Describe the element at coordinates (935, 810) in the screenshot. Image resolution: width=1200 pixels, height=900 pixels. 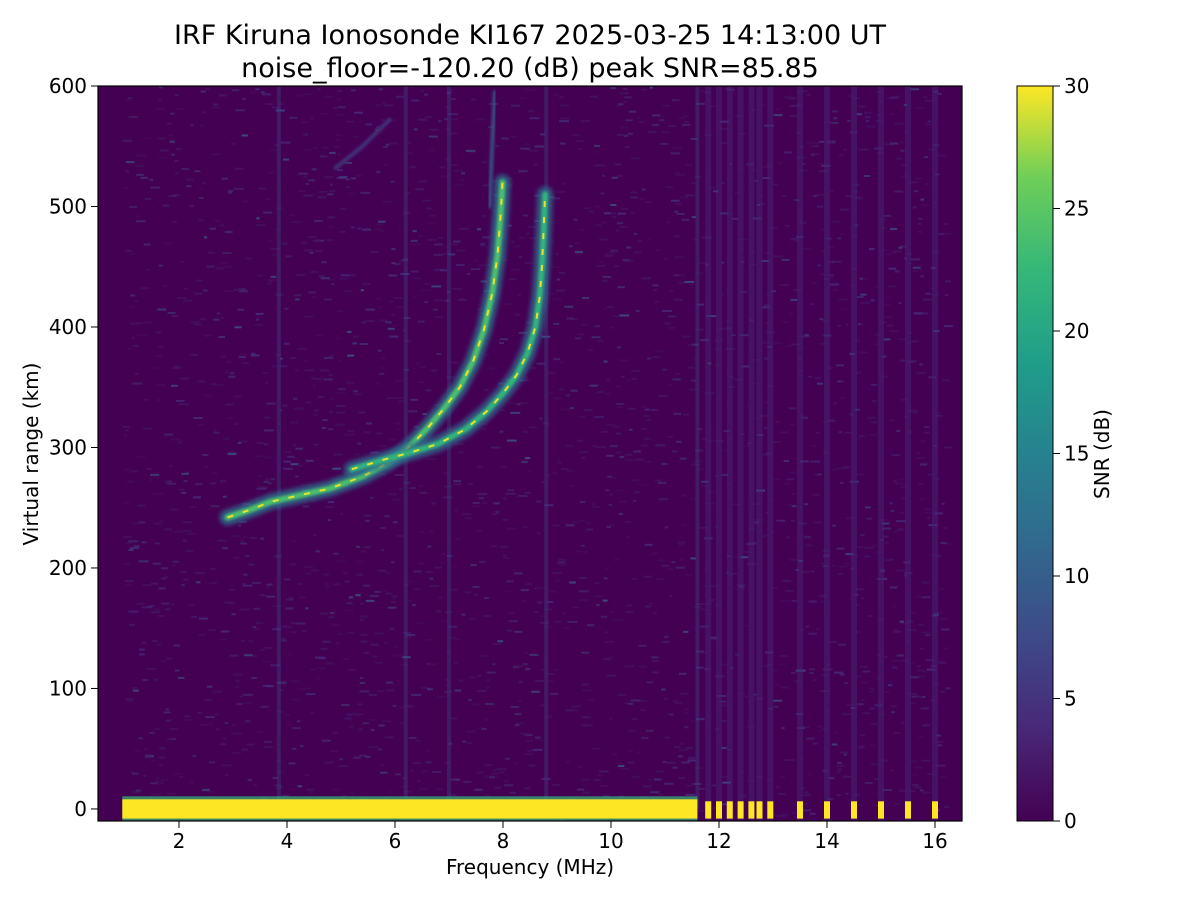
I see `ground-echo-pulse` at that location.